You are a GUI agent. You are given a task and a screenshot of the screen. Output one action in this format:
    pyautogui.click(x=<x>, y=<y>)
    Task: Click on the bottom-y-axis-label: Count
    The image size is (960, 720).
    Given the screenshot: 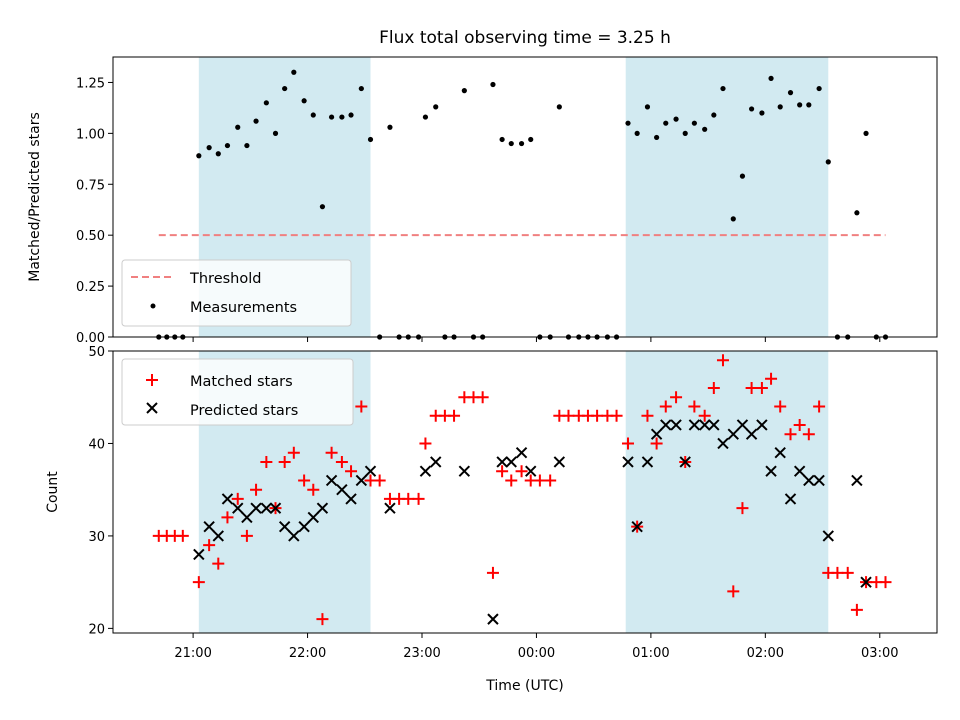 What is the action you would take?
    pyautogui.click(x=53, y=492)
    